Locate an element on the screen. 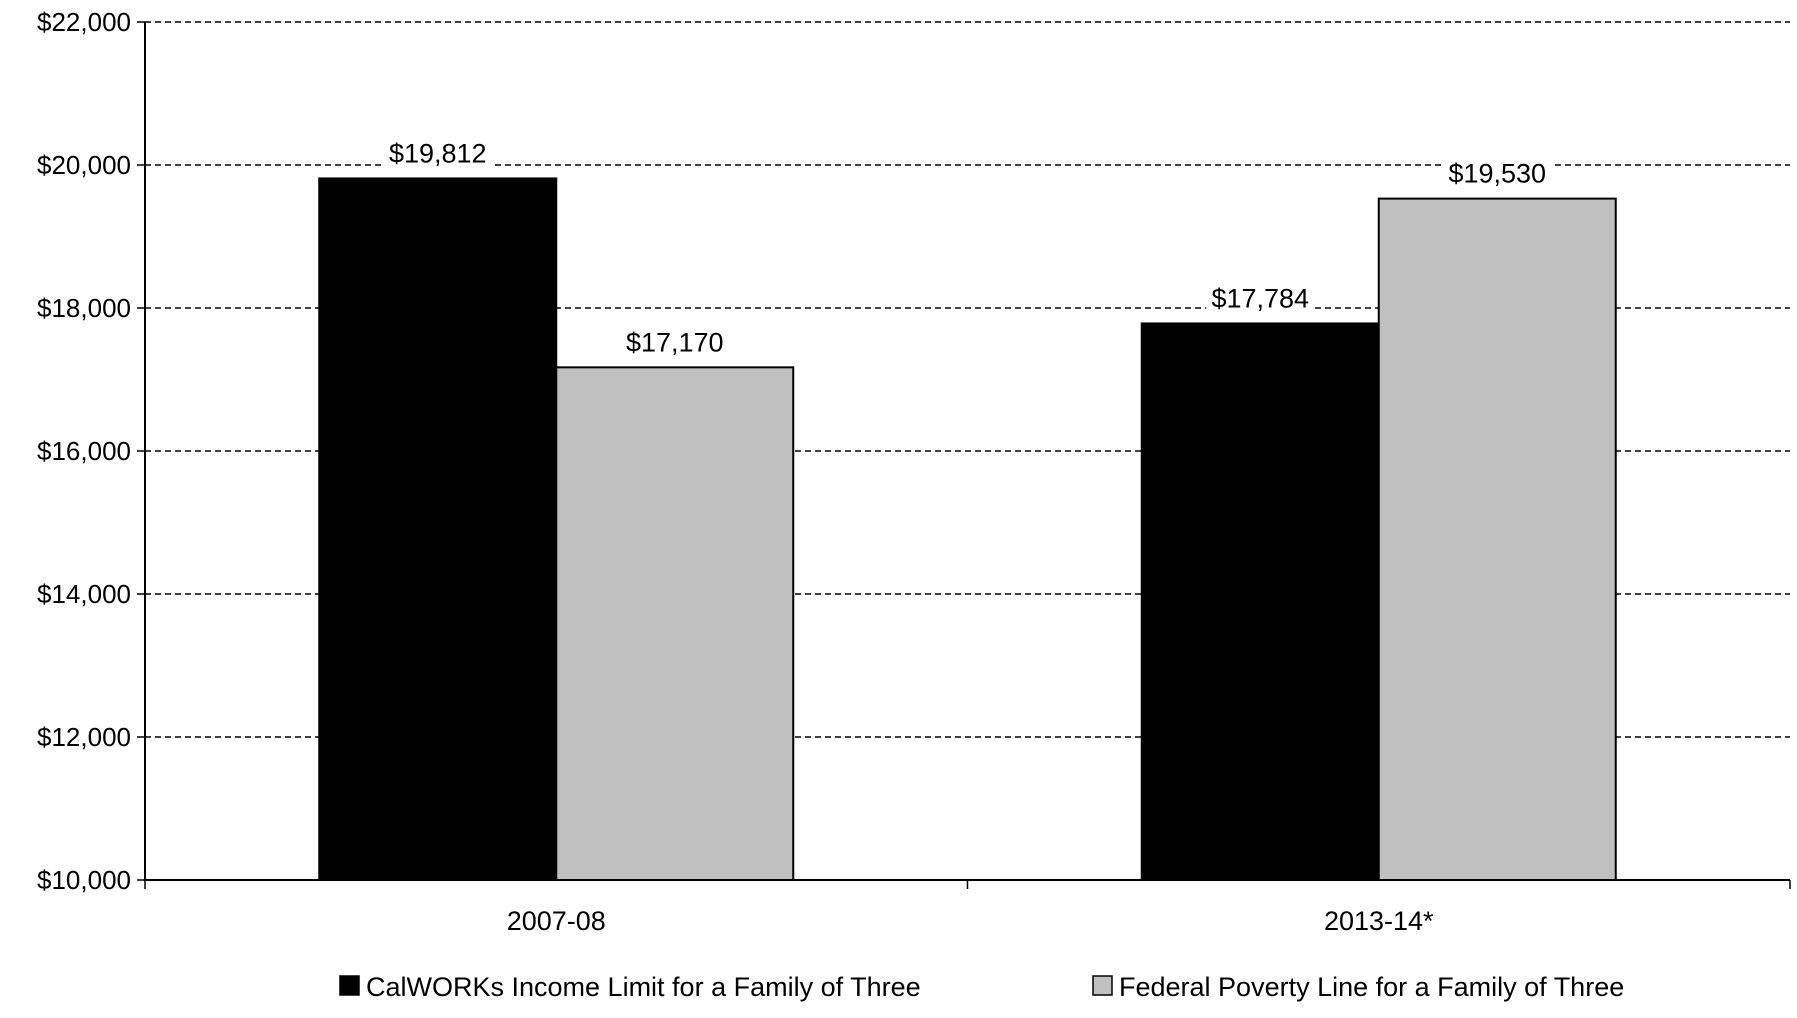 The width and height of the screenshot is (1797, 1018). data-label: $19,812 is located at coordinates (438, 153).